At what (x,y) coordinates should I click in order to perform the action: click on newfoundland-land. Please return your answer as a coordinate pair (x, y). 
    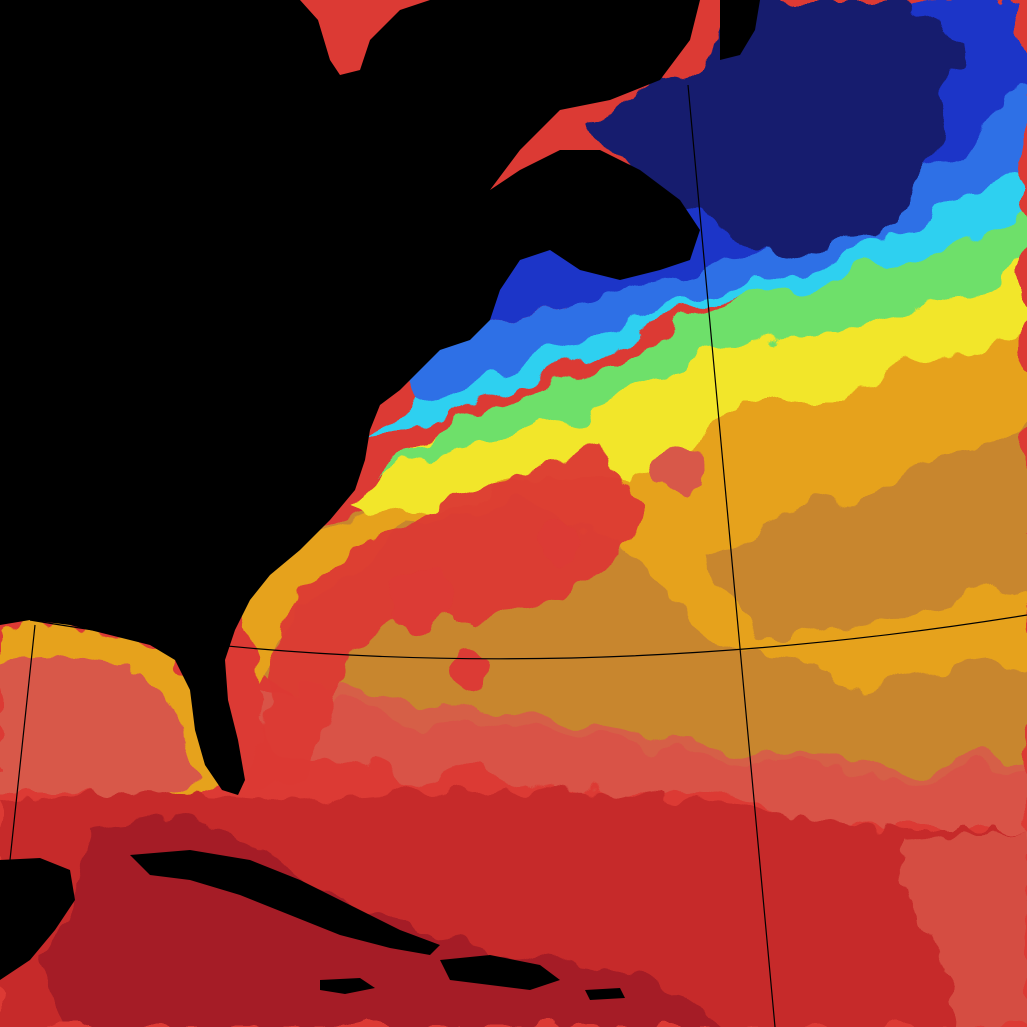
    Looking at the image, I should click on (740, 30).